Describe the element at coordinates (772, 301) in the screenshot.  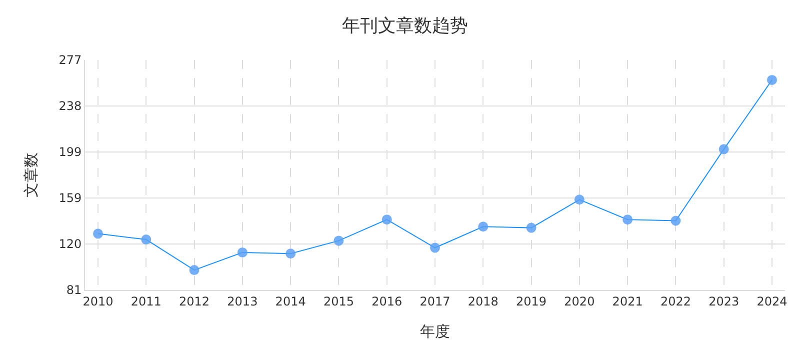
I see `x-tick-label: 2024` at that location.